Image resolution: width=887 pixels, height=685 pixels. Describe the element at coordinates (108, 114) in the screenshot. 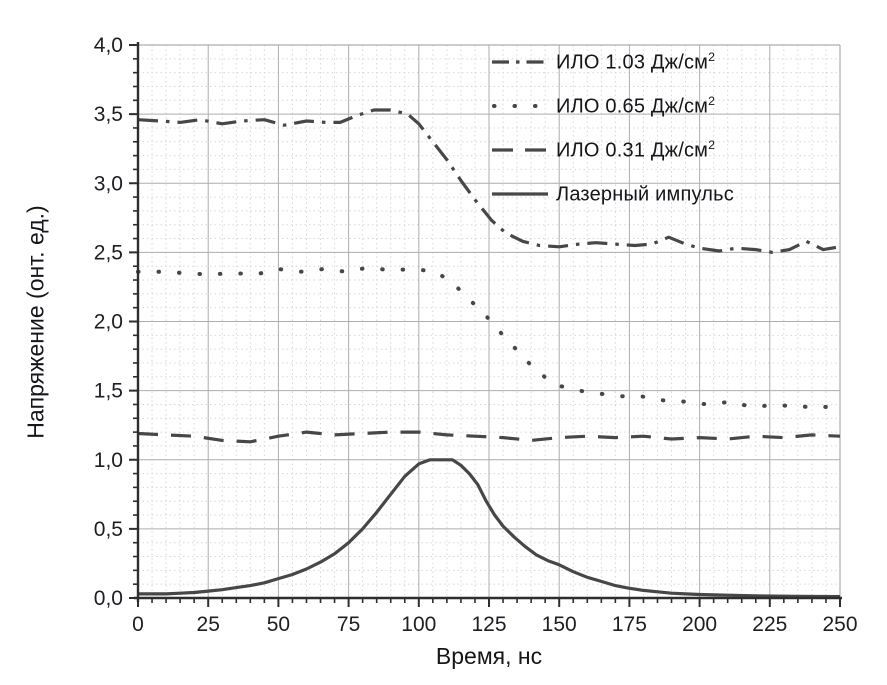

I see `y-tick-label: 3,5` at that location.